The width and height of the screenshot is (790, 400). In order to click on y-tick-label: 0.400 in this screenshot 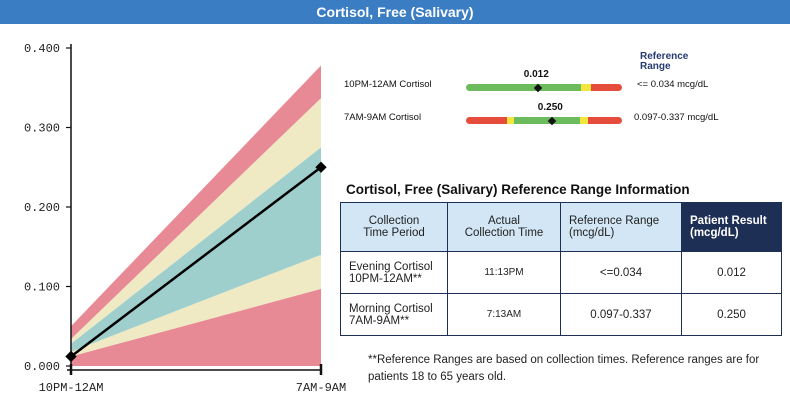, I will do `click(42, 49)`.